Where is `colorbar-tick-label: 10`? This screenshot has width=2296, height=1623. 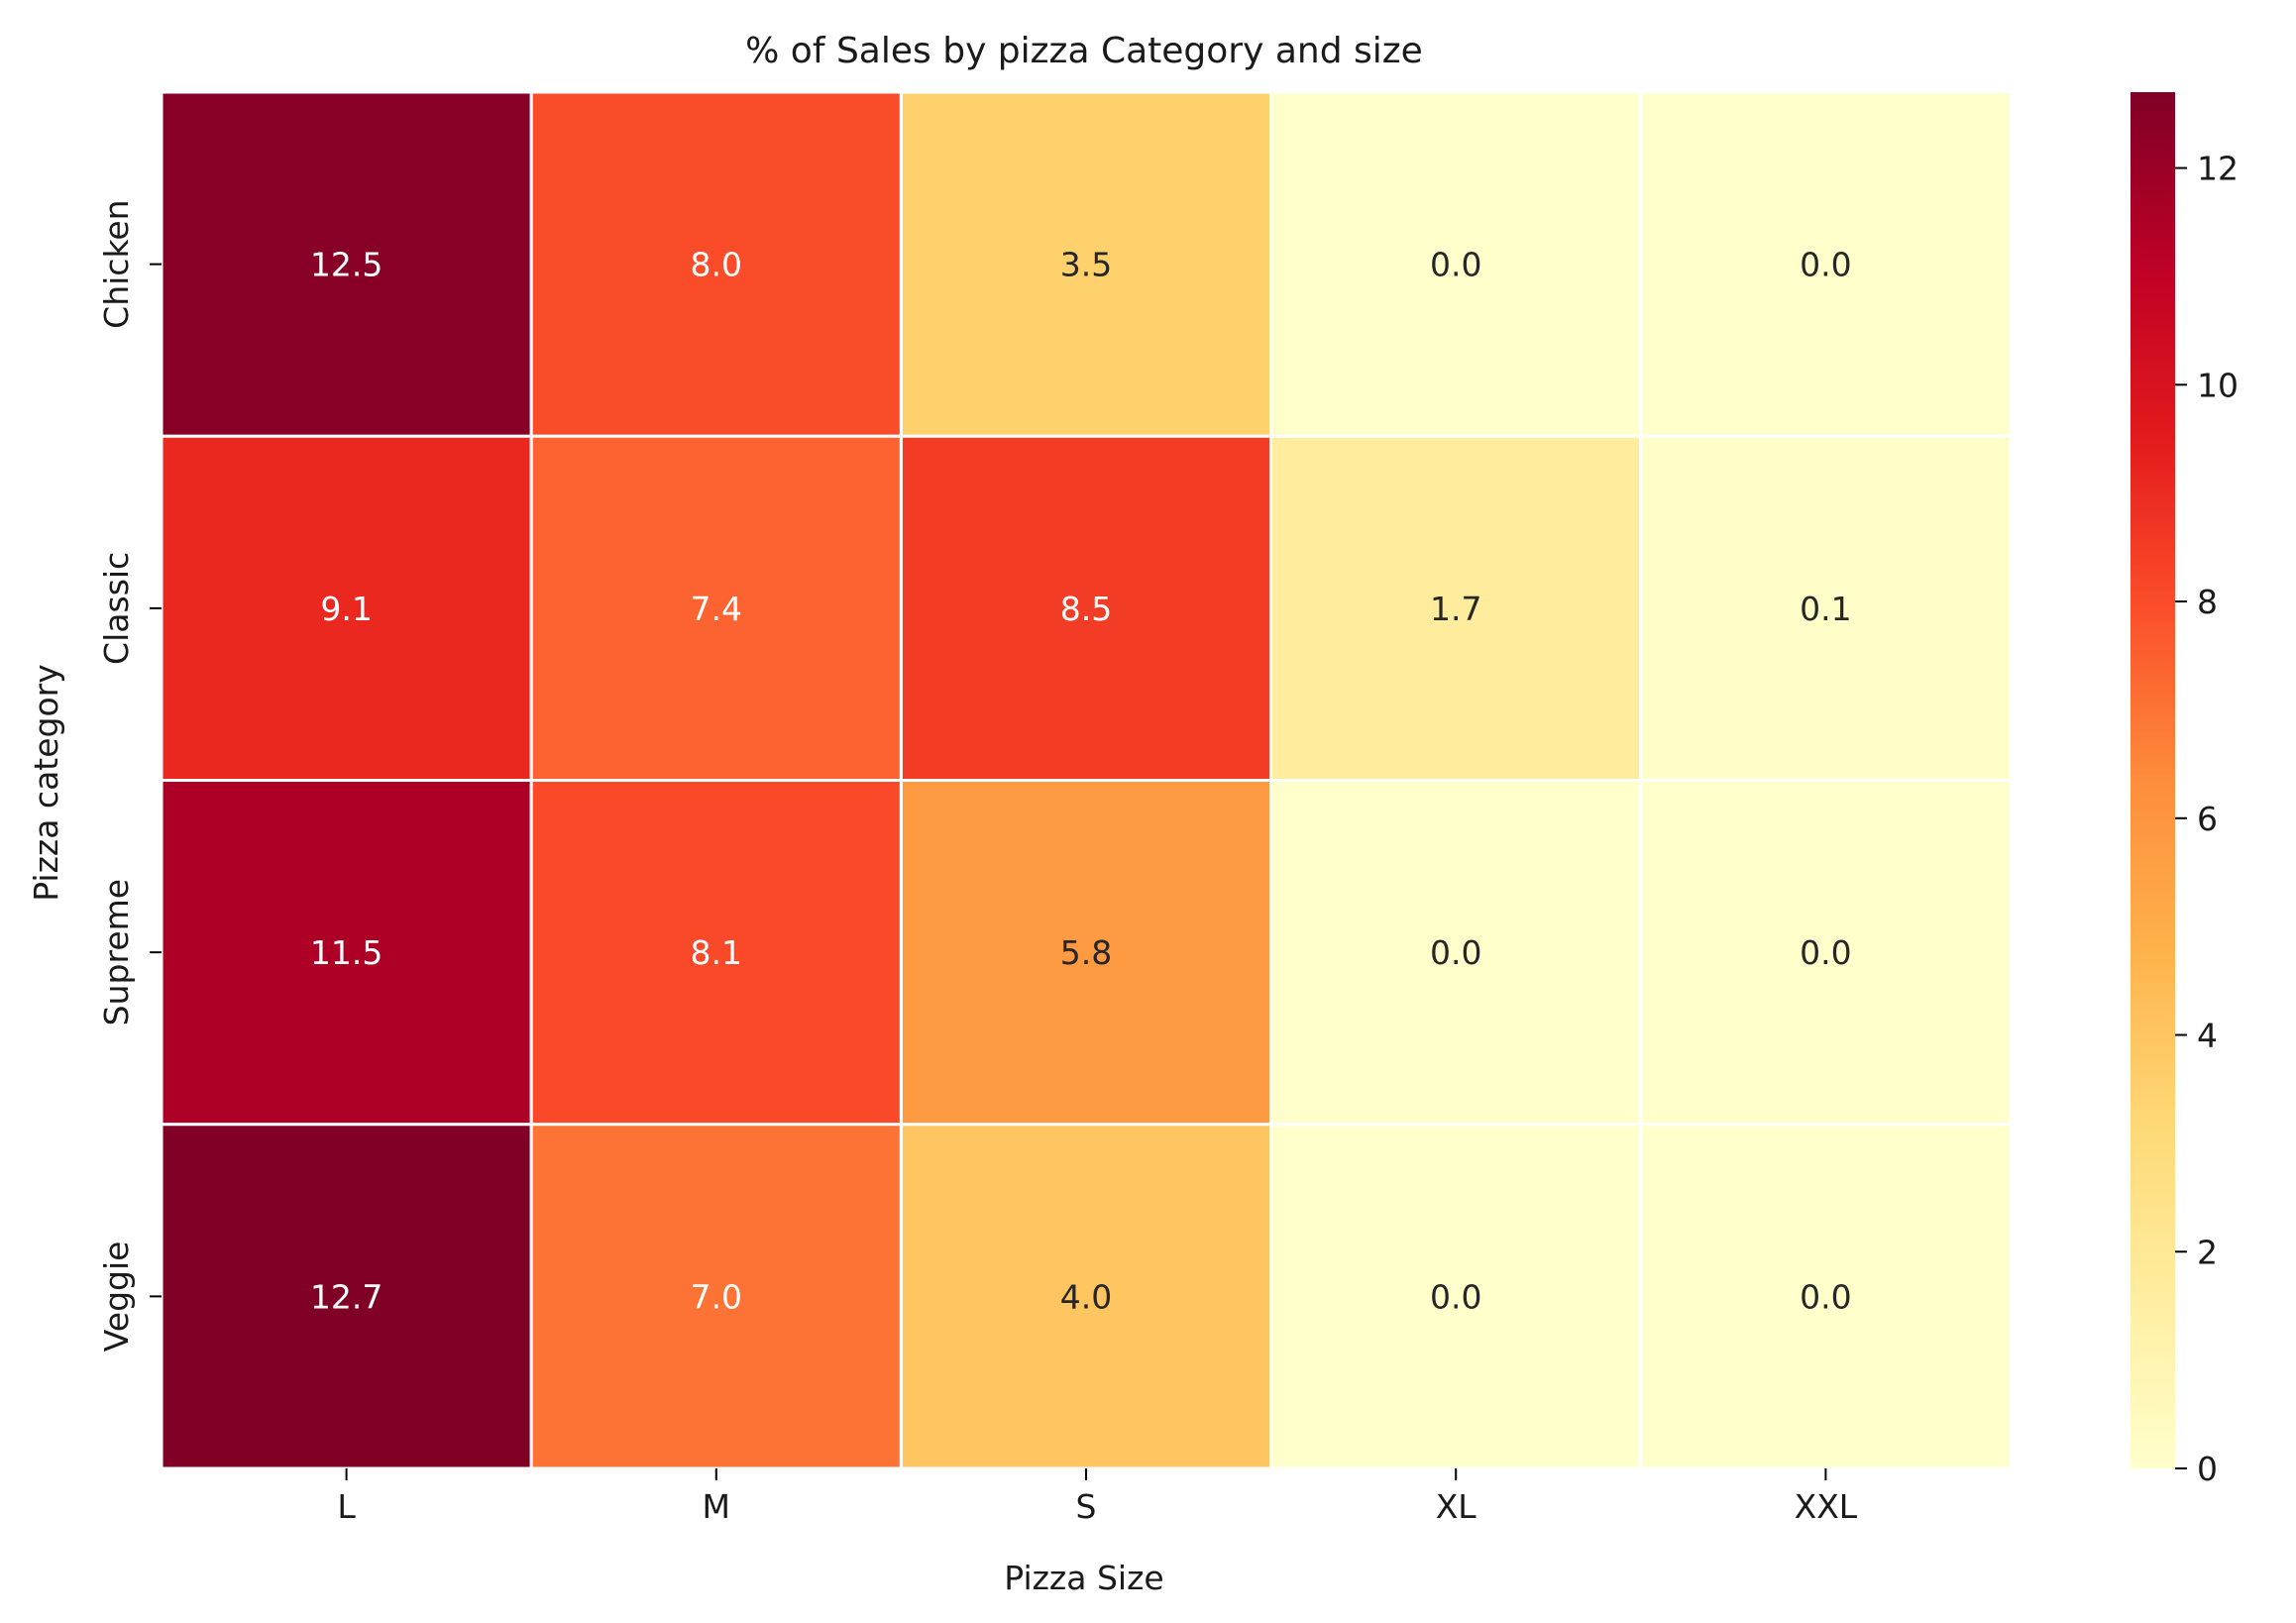 colorbar-tick-label: 10 is located at coordinates (2218, 385).